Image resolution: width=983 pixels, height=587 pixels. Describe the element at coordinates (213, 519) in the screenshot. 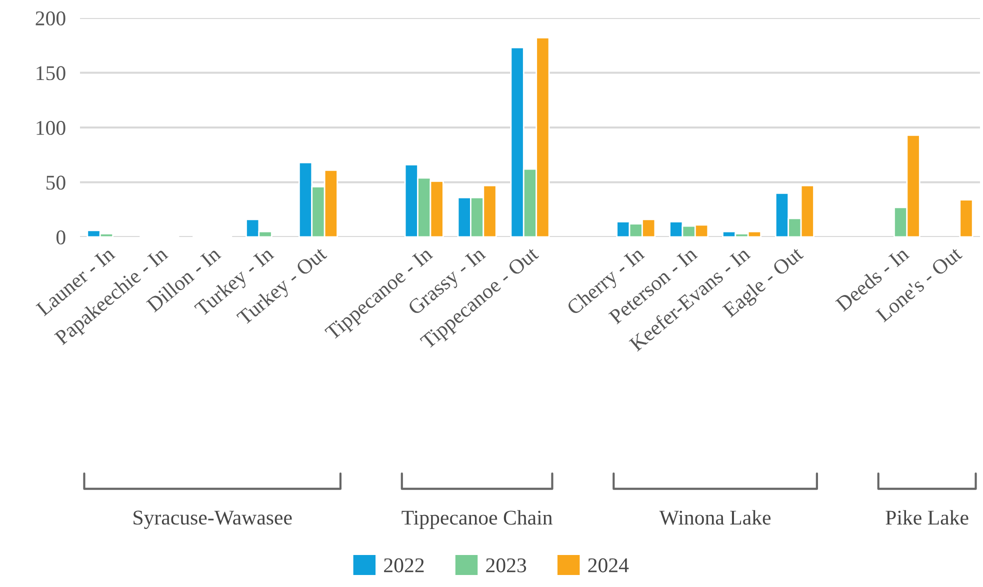

I see `text: Syracuse-Wawasee` at that location.